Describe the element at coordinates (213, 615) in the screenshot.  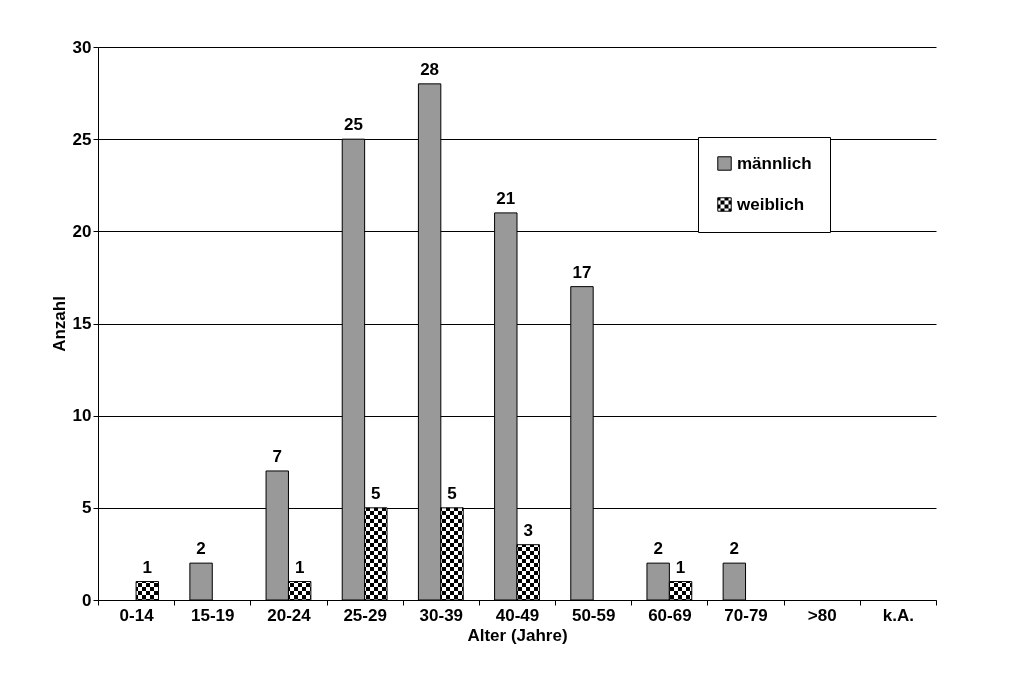
I see `x-tick-label: 15-19` at that location.